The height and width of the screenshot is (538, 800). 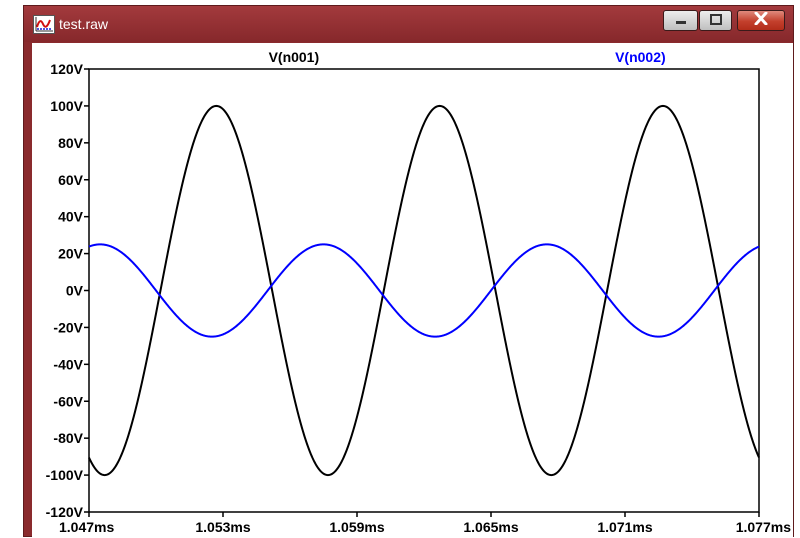 I want to click on x-tick-label: 1.077ms, so click(x=763, y=527).